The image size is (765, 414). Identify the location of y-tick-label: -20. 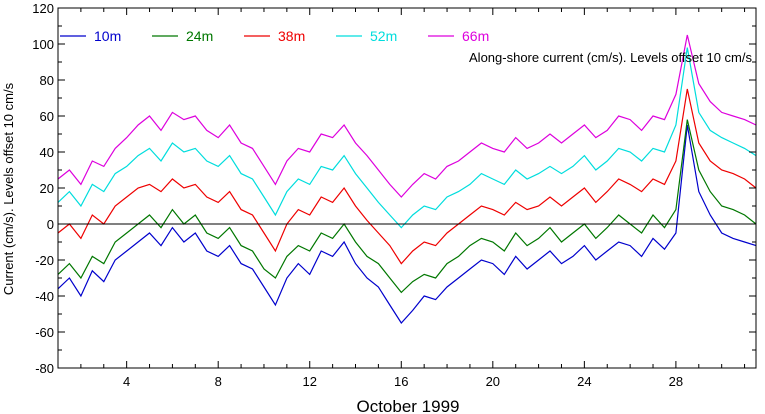
(44, 260).